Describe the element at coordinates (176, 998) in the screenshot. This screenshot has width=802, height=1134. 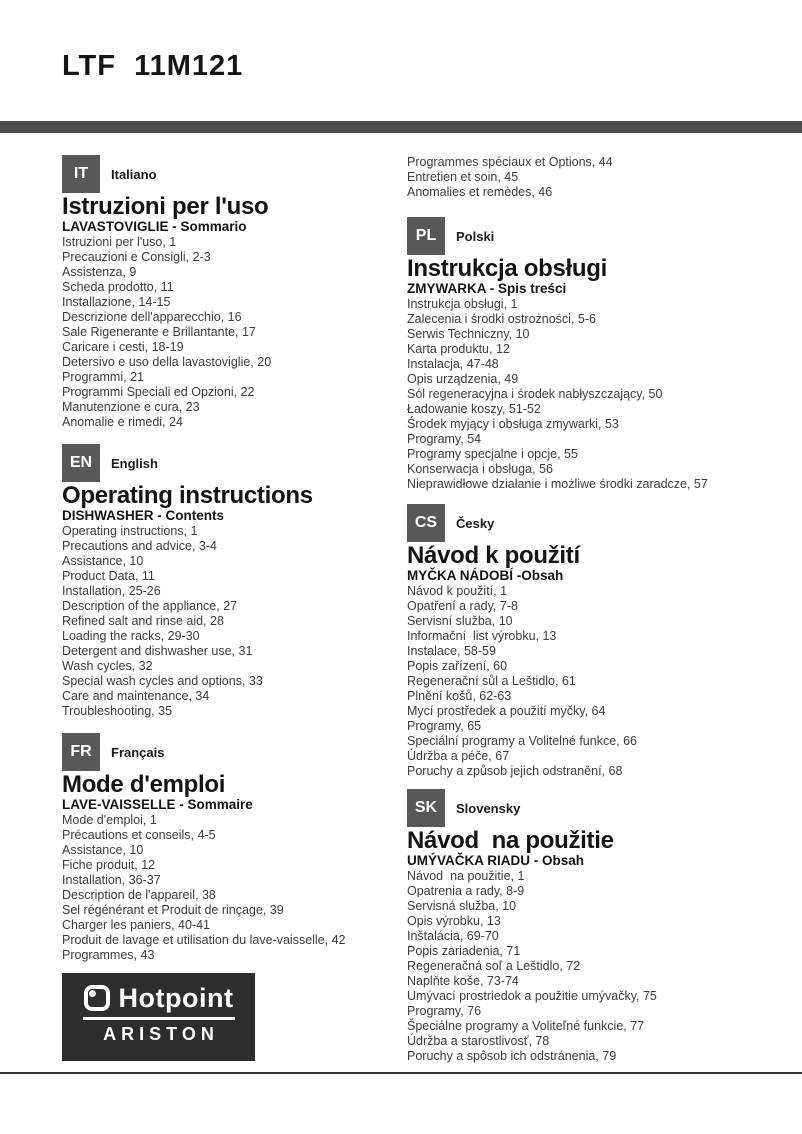
I see `logo-brand-name: Hotpoint` at that location.